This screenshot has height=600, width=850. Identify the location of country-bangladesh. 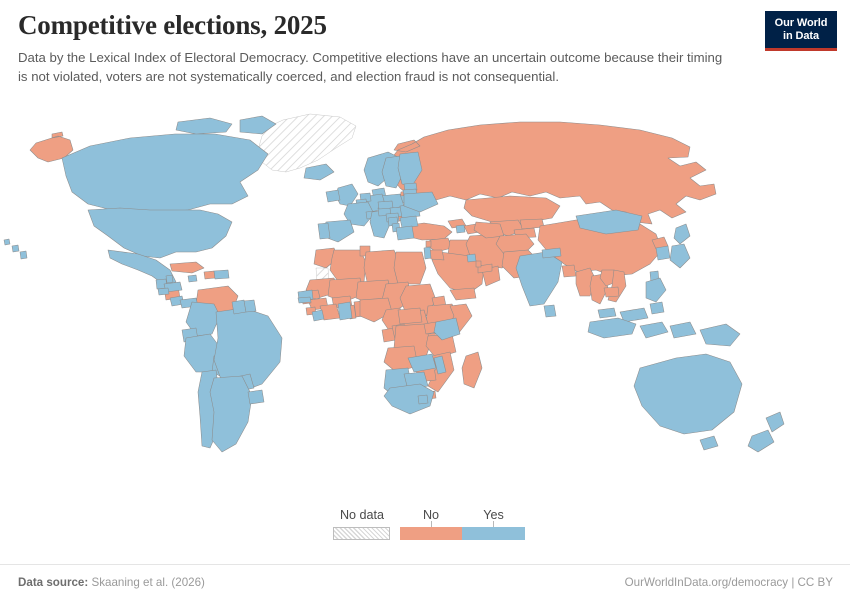
(569, 271).